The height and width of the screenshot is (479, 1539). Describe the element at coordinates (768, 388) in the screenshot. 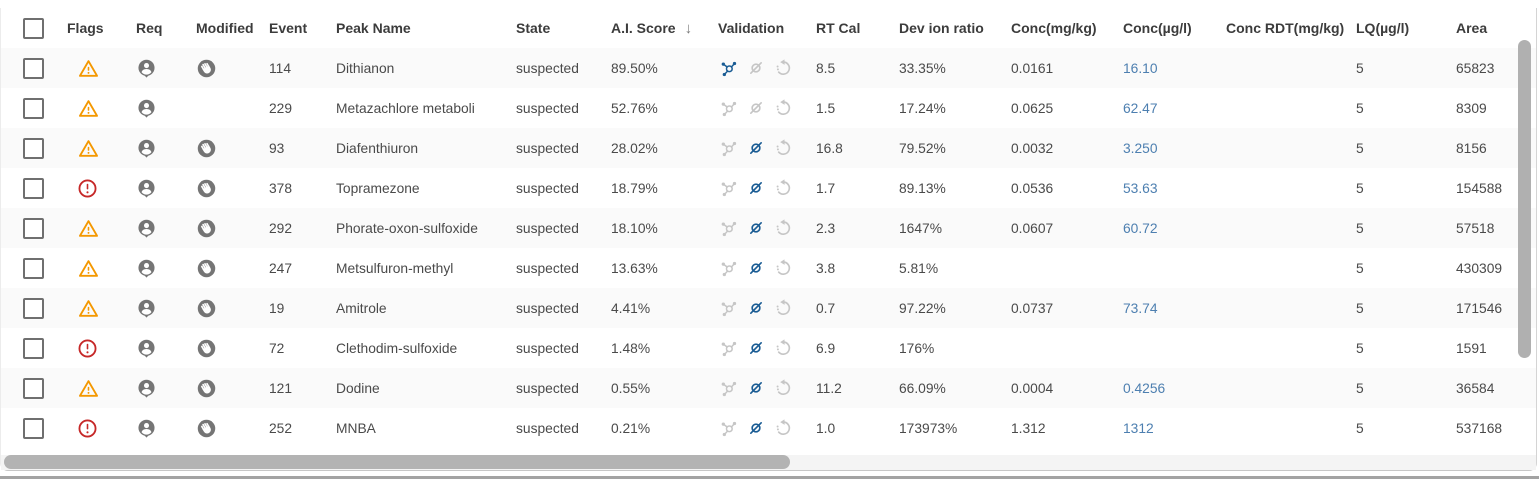

I see `table-row: 121 Dodine suspected 0.55%` at that location.